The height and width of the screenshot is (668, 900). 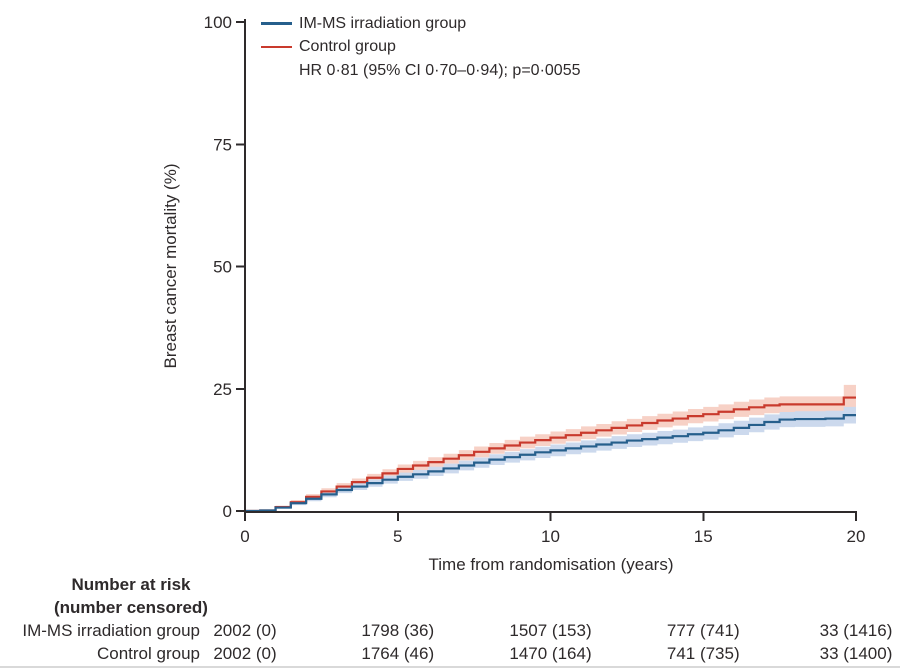 What do you see at coordinates (131, 584) in the screenshot?
I see `risk-table-header-line1: Number at risk` at bounding box center [131, 584].